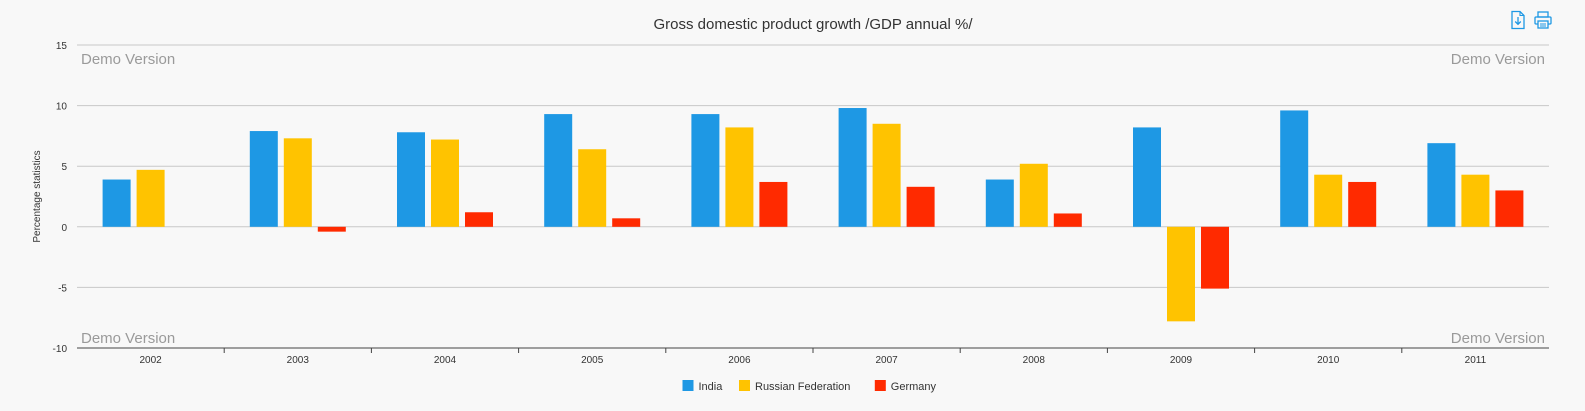  What do you see at coordinates (914, 387) in the screenshot?
I see `legend-label: Germany` at bounding box center [914, 387].